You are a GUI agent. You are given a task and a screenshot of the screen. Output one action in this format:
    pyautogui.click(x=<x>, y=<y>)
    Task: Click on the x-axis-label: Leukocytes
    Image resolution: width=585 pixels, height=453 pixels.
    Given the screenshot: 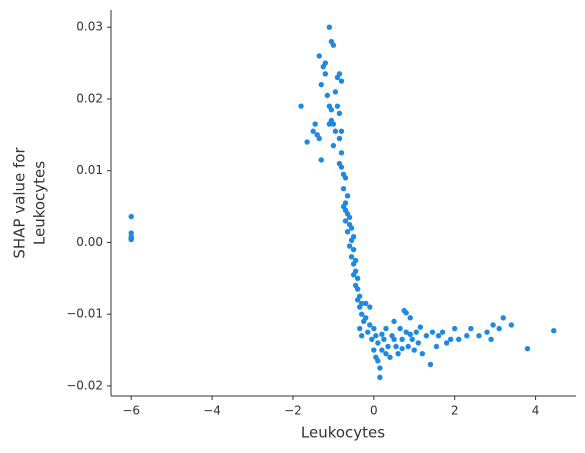 What is the action you would take?
    pyautogui.click(x=343, y=433)
    